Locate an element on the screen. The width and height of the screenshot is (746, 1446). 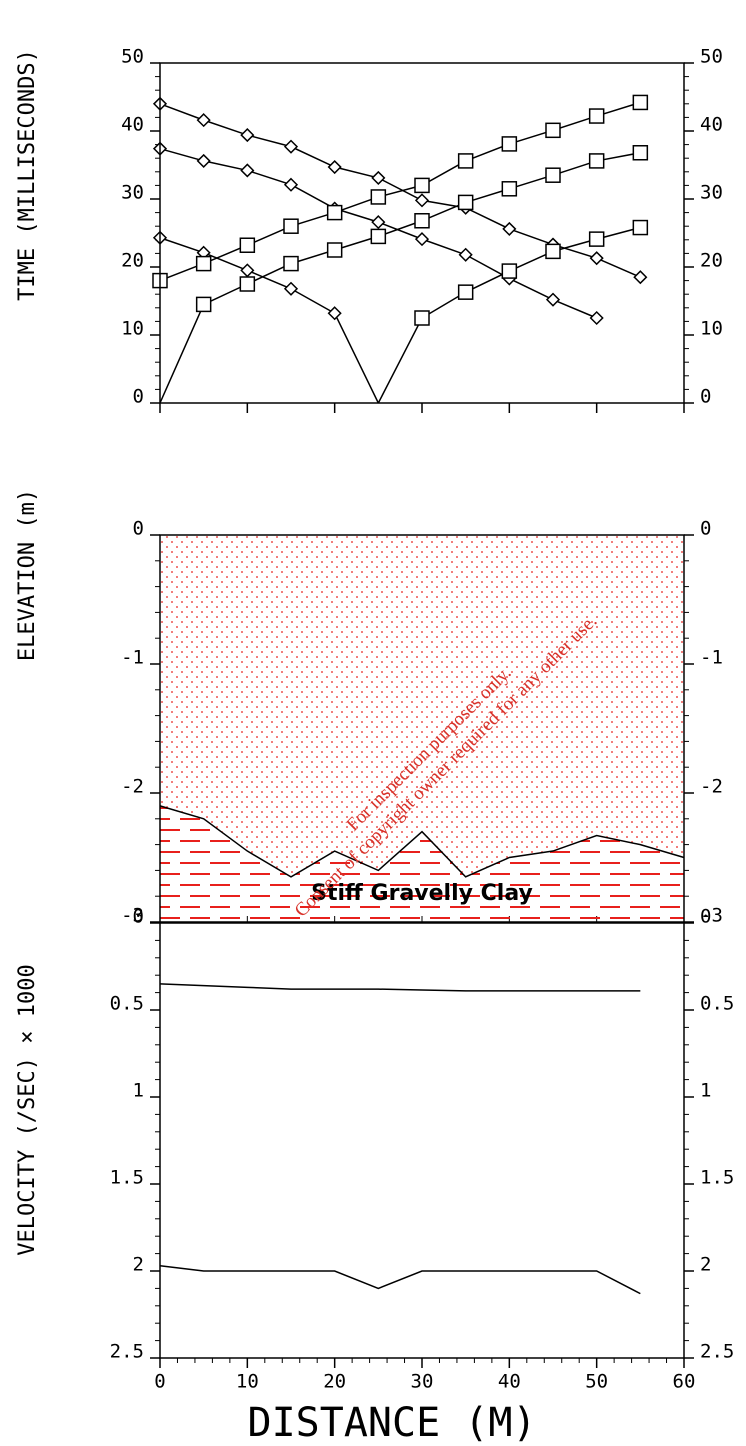
y-tick-label: -3 is located at coordinates (132, 916).